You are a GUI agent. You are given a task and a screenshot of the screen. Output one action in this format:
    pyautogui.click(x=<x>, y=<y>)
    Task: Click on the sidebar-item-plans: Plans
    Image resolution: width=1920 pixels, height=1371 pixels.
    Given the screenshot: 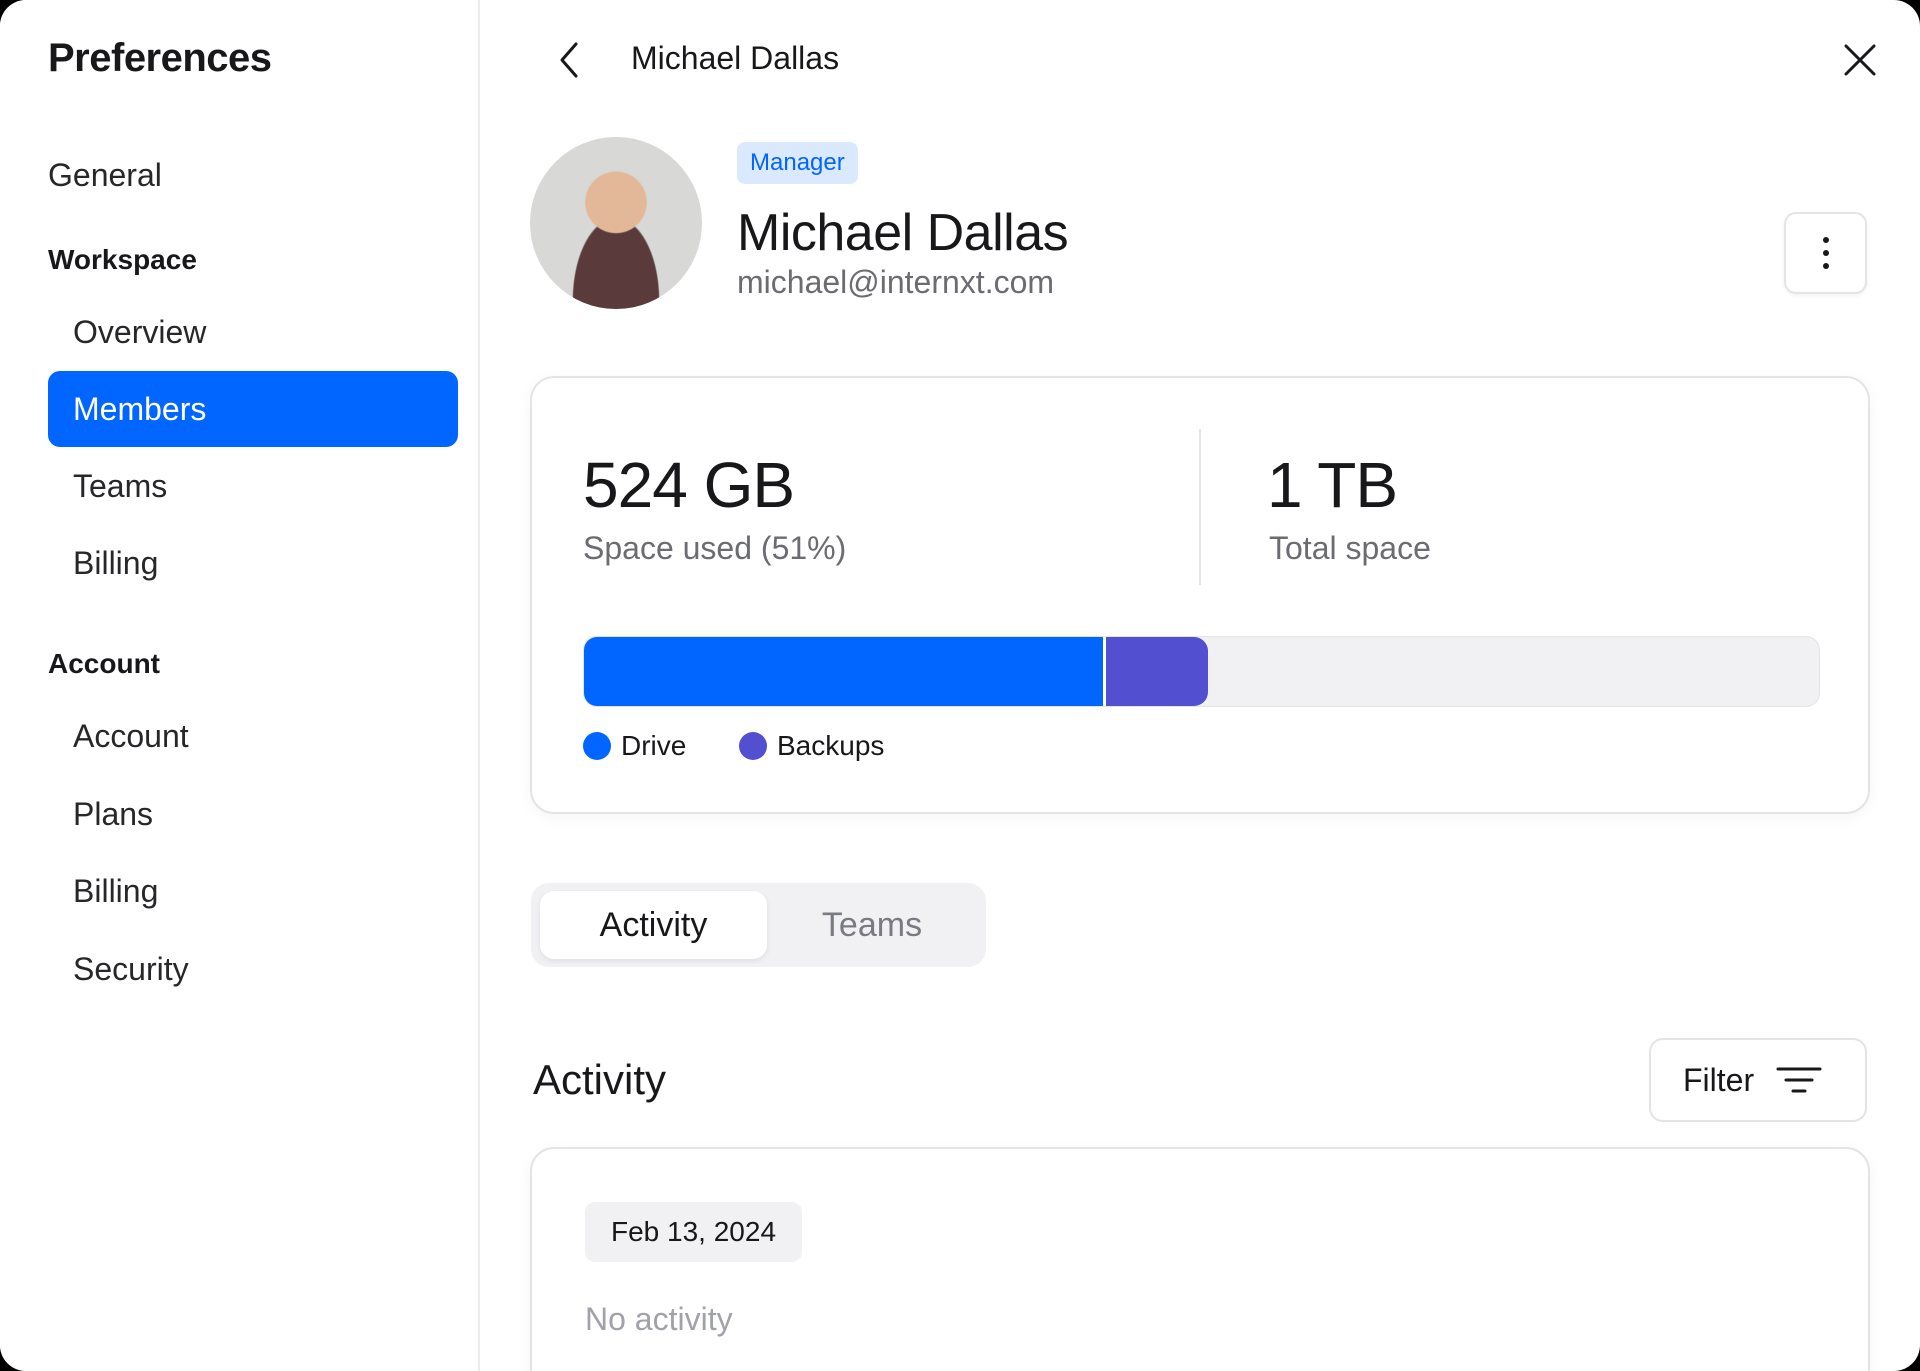 What is the action you would take?
    pyautogui.click(x=113, y=814)
    